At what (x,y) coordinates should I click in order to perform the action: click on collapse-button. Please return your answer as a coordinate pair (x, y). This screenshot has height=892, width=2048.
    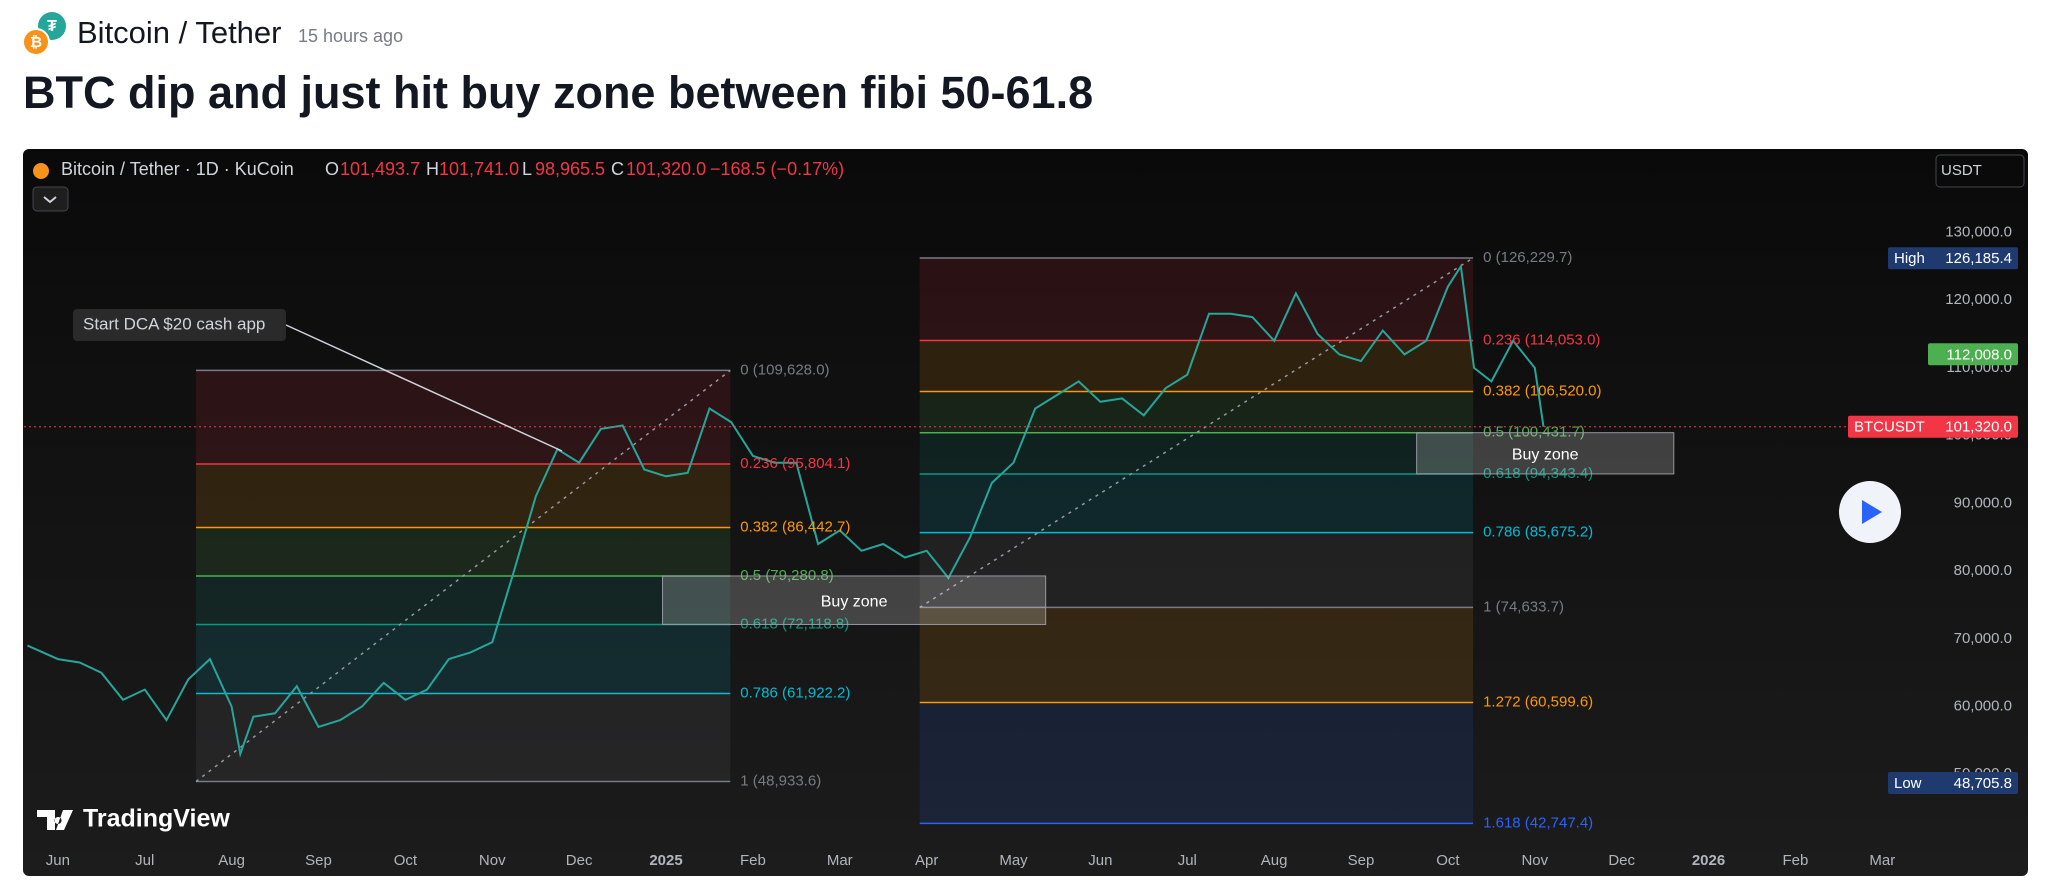
    Looking at the image, I should click on (50, 199).